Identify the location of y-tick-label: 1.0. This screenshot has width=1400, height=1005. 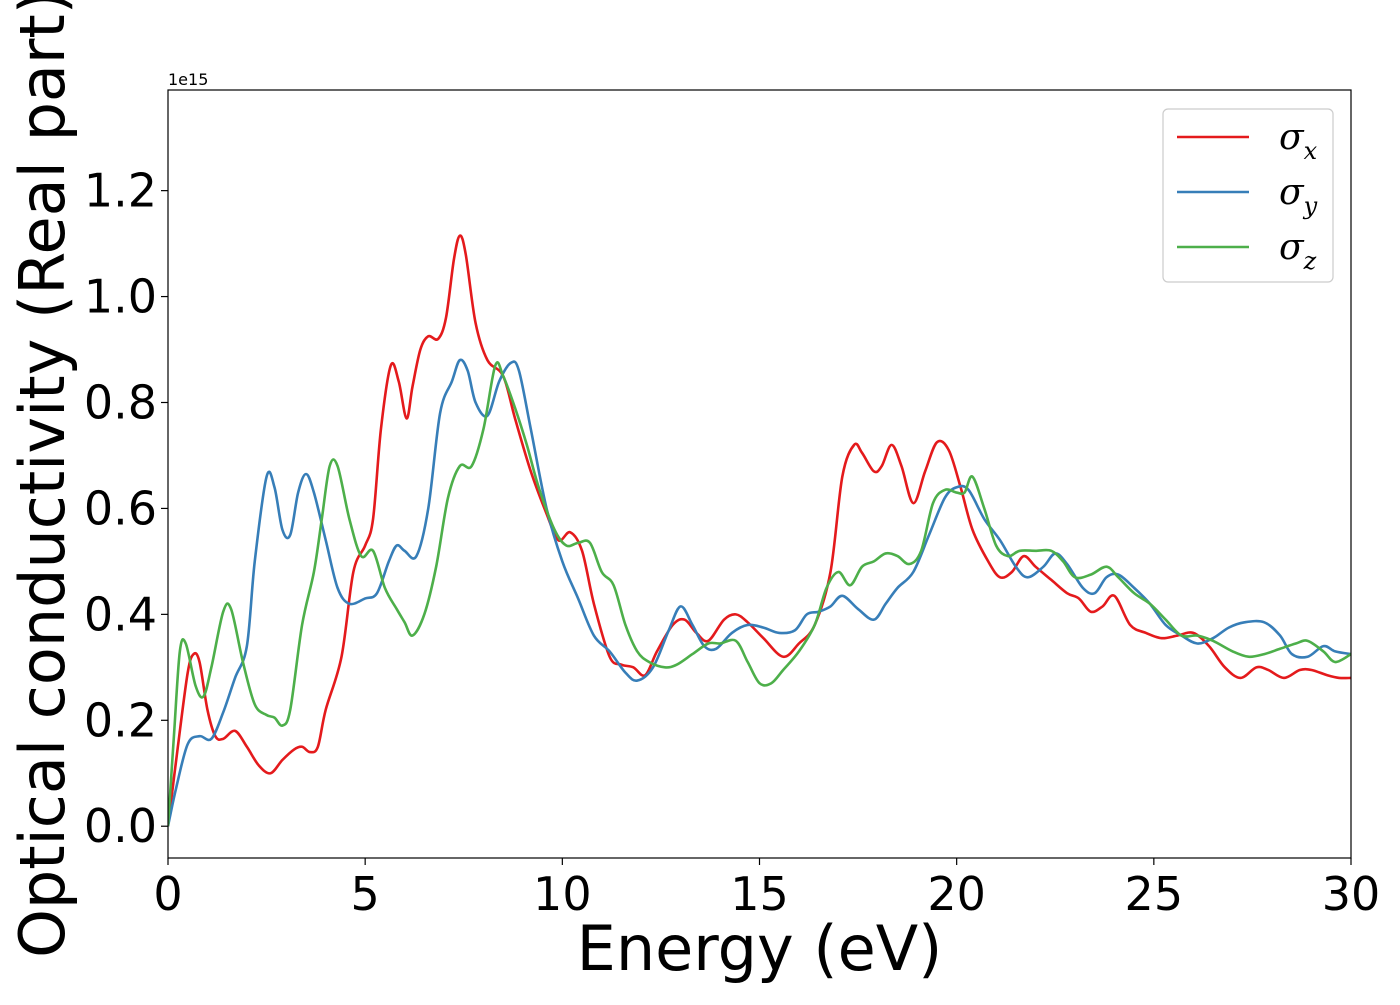
(120, 297).